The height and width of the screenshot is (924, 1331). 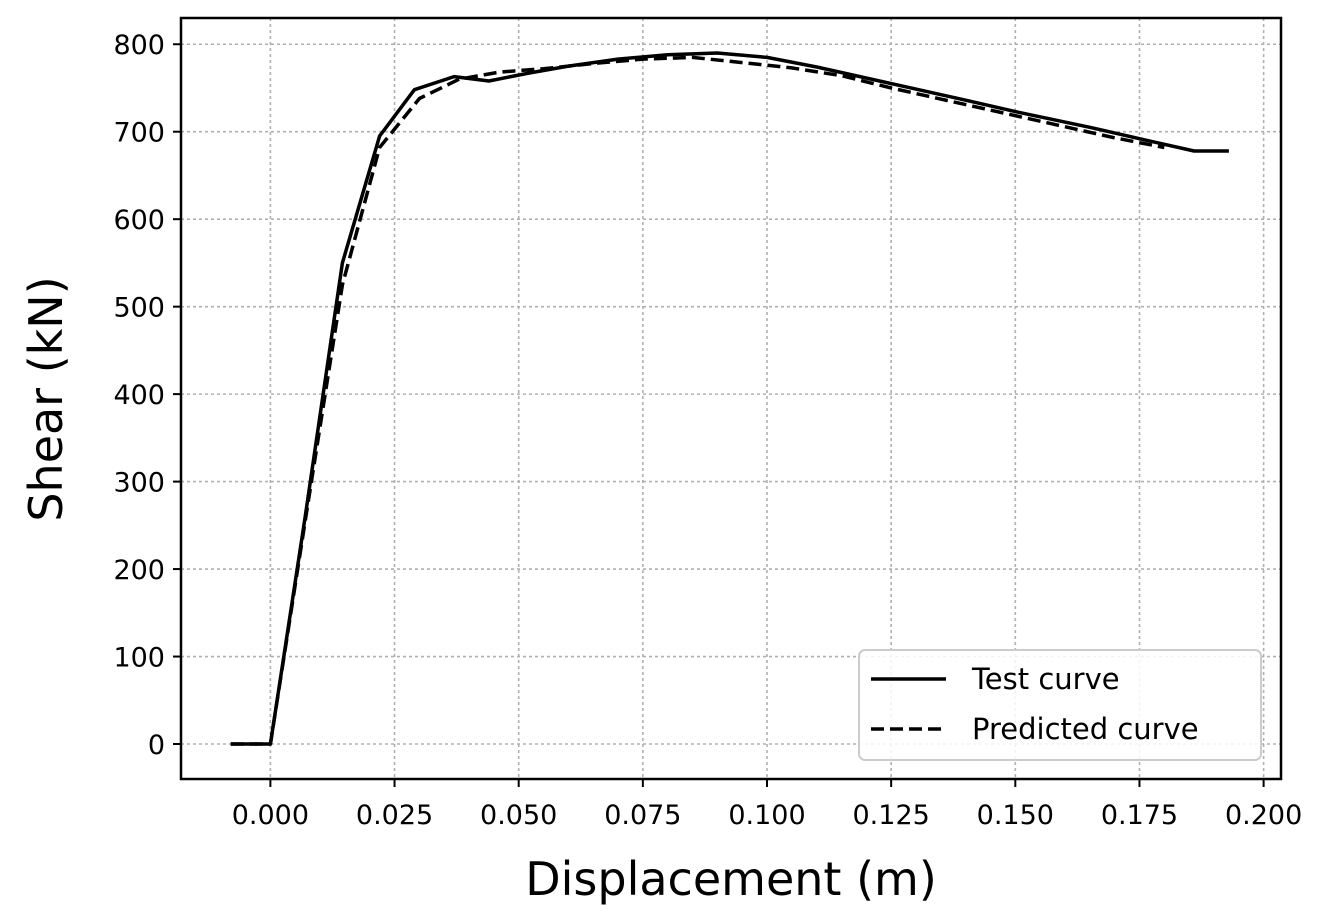 What do you see at coordinates (731, 879) in the screenshot?
I see `x-axis-label: Displacement (m)` at bounding box center [731, 879].